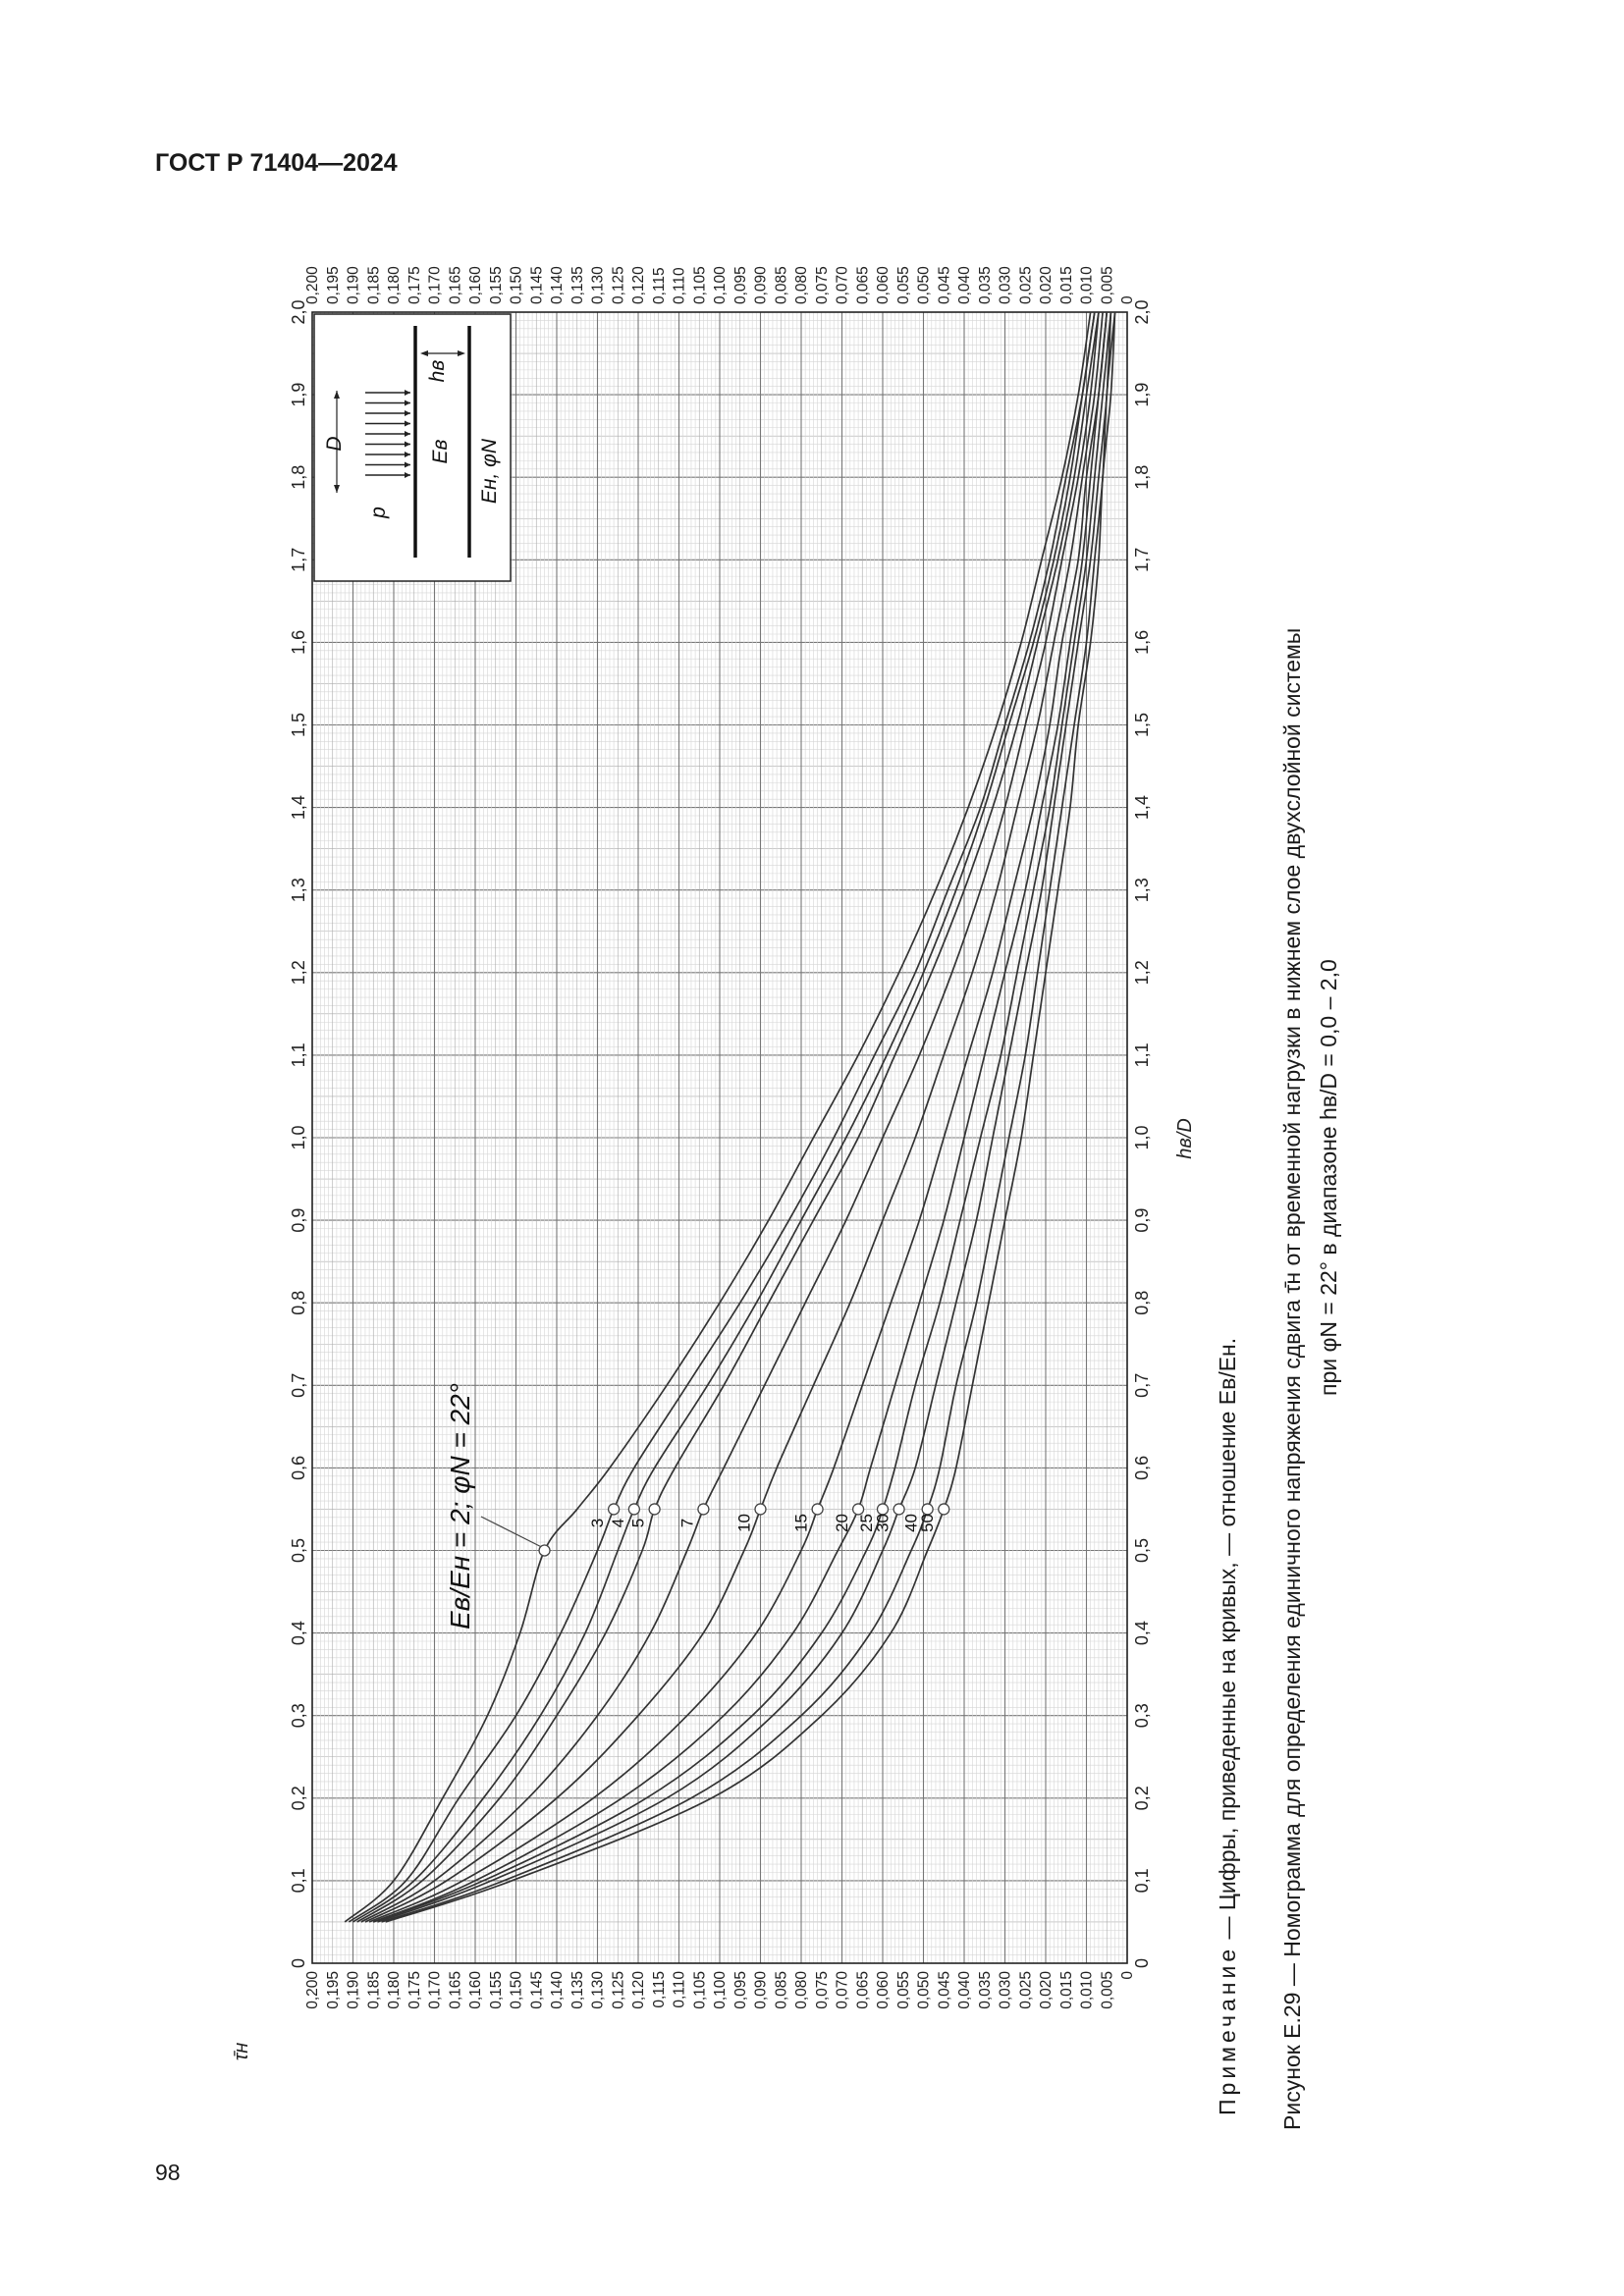  What do you see at coordinates (1142, 395) in the screenshot?
I see `x-tick-label: 1,9` at bounding box center [1142, 395].